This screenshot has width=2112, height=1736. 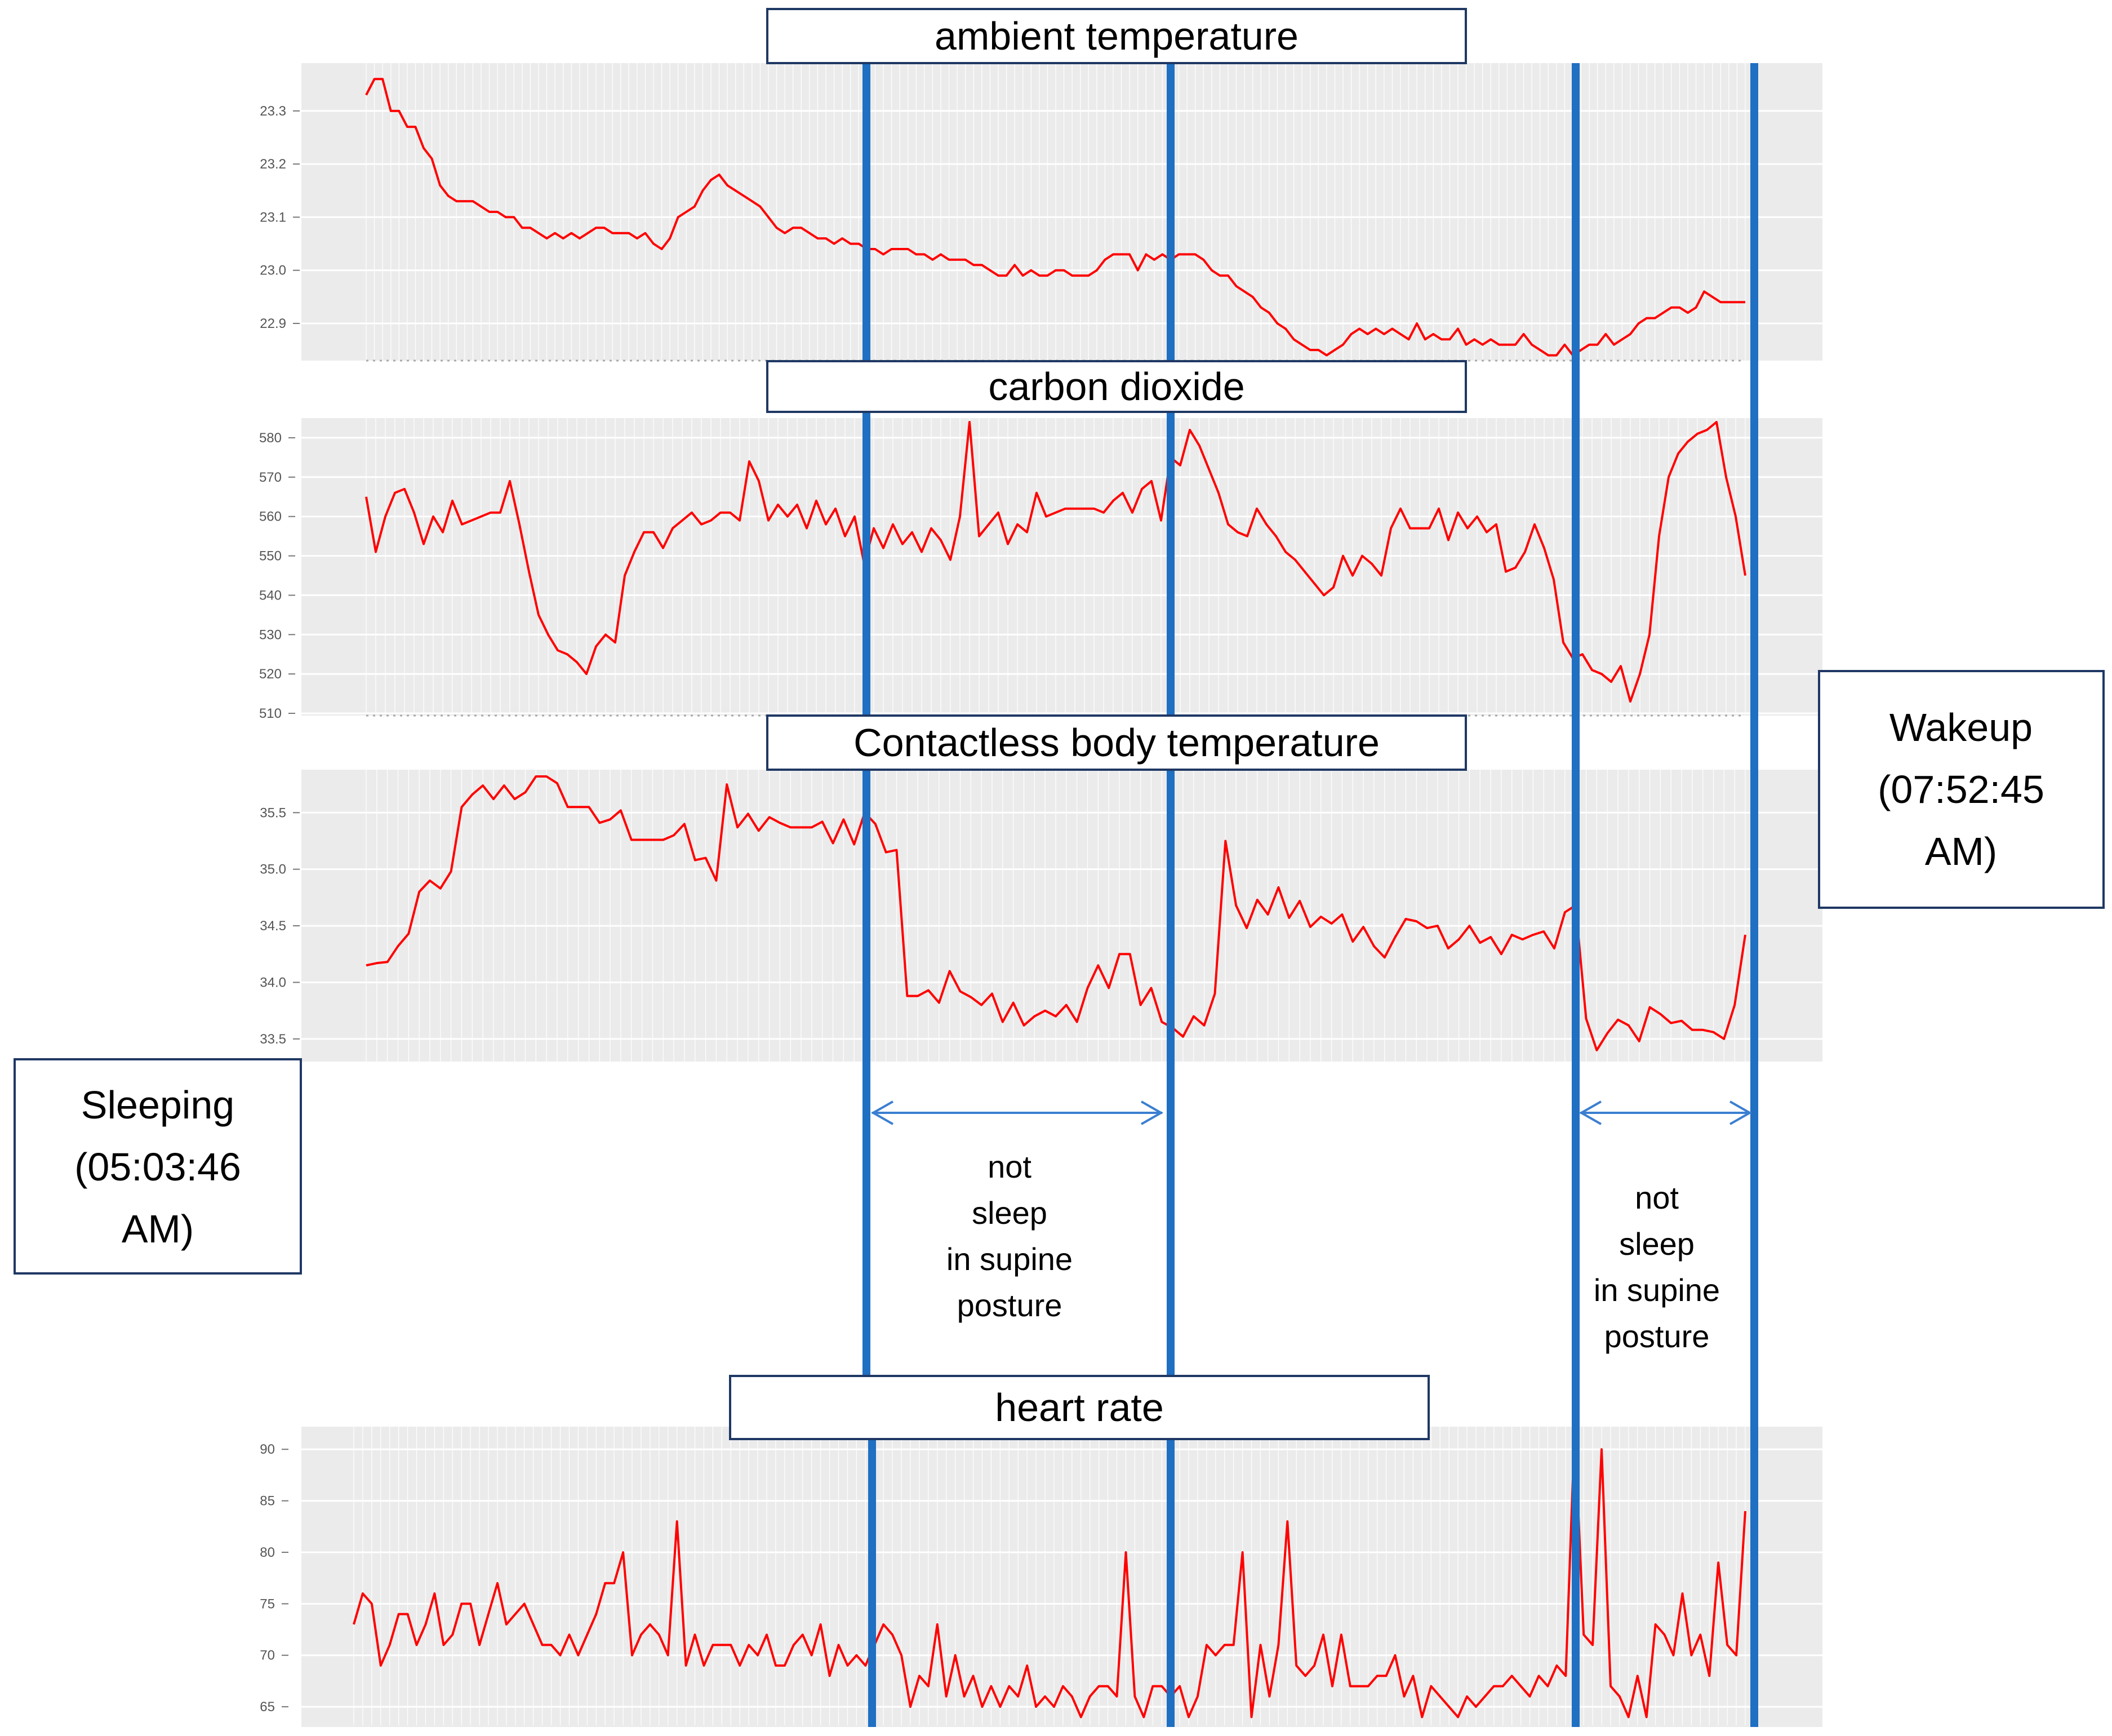 I want to click on wakeup-label-line2: (07:52:45, so click(x=1961, y=789).